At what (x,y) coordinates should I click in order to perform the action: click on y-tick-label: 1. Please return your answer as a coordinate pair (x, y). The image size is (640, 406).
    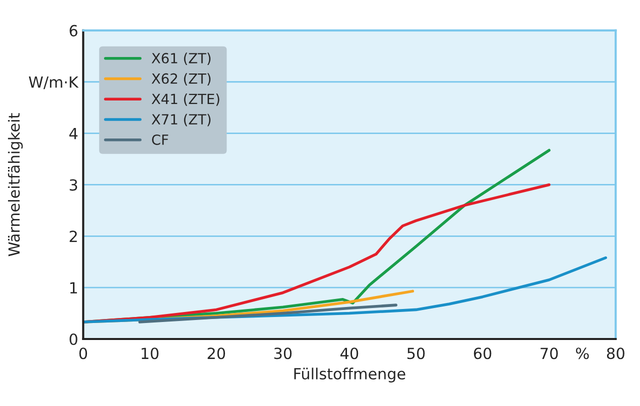
    Looking at the image, I should click on (73, 288).